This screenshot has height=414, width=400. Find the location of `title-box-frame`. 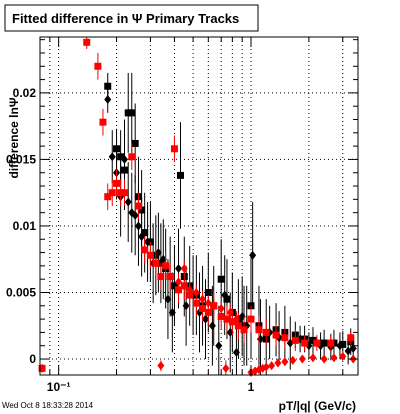

title-box-frame is located at coordinates (131, 18).